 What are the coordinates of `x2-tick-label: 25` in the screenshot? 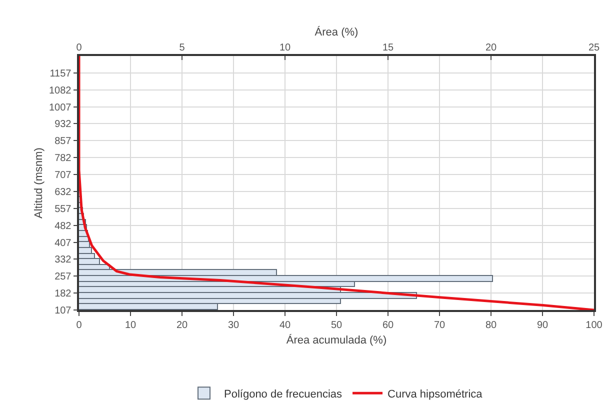 It's located at (594, 48).